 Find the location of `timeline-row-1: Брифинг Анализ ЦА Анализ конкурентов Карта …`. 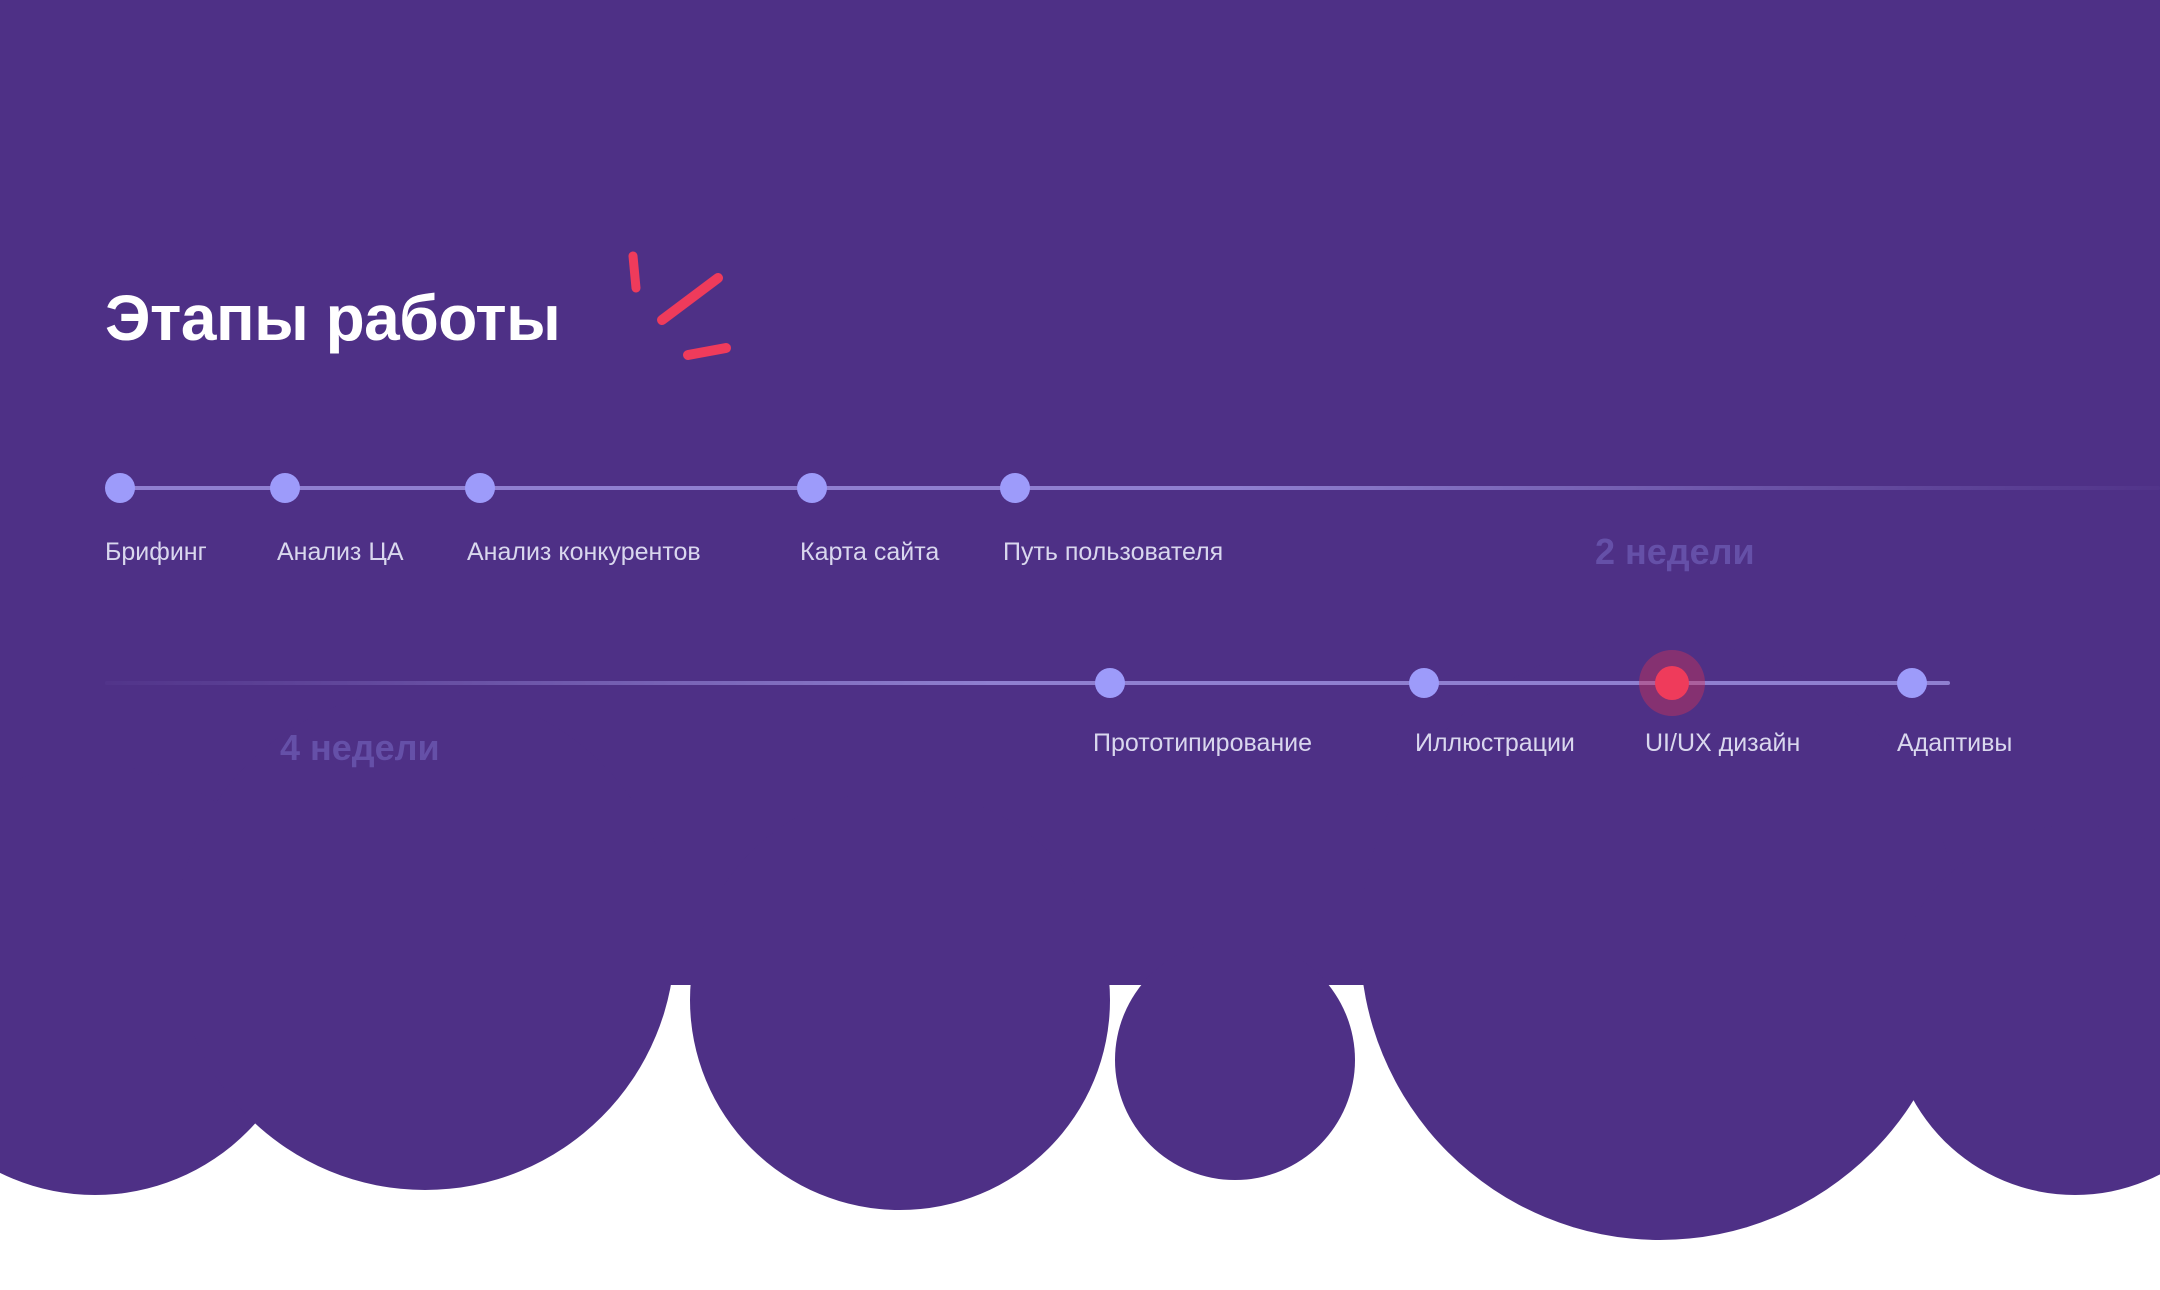

timeline-row-1: Брифинг Анализ ЦА Анализ конкурентов Карта … is located at coordinates (1080, 519).